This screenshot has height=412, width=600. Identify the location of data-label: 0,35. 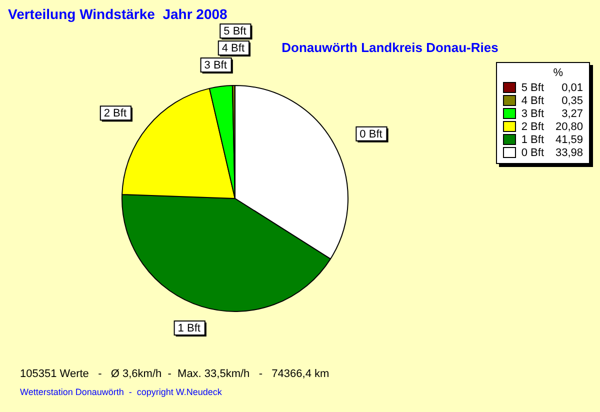
(571, 100).